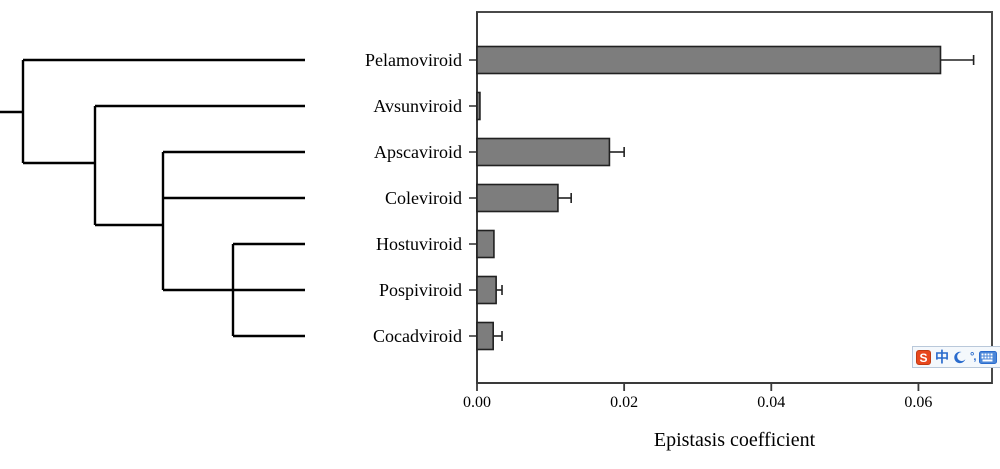 Image resolution: width=1000 pixels, height=469 pixels. What do you see at coordinates (485, 336) in the screenshot?
I see `bar-cocadviroid` at bounding box center [485, 336].